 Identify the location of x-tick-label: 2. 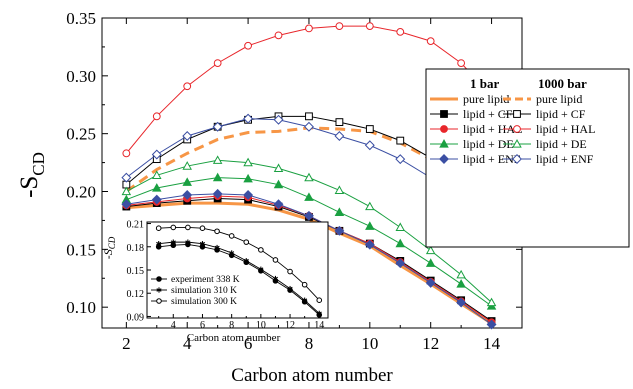
(126, 343).